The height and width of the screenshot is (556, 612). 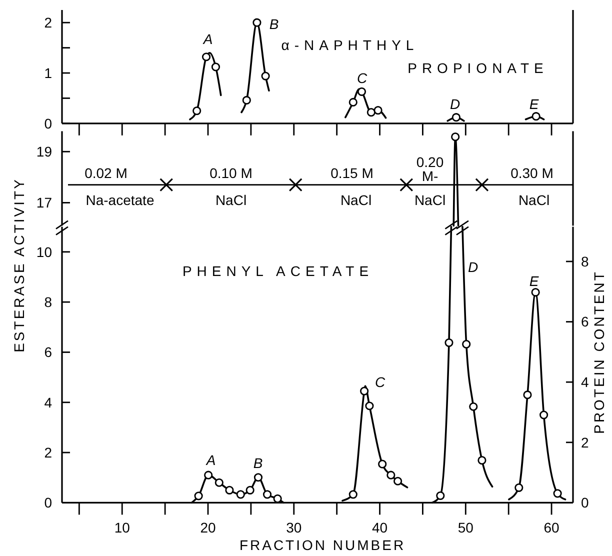 I want to click on annotation: 0.30 M, so click(x=532, y=172).